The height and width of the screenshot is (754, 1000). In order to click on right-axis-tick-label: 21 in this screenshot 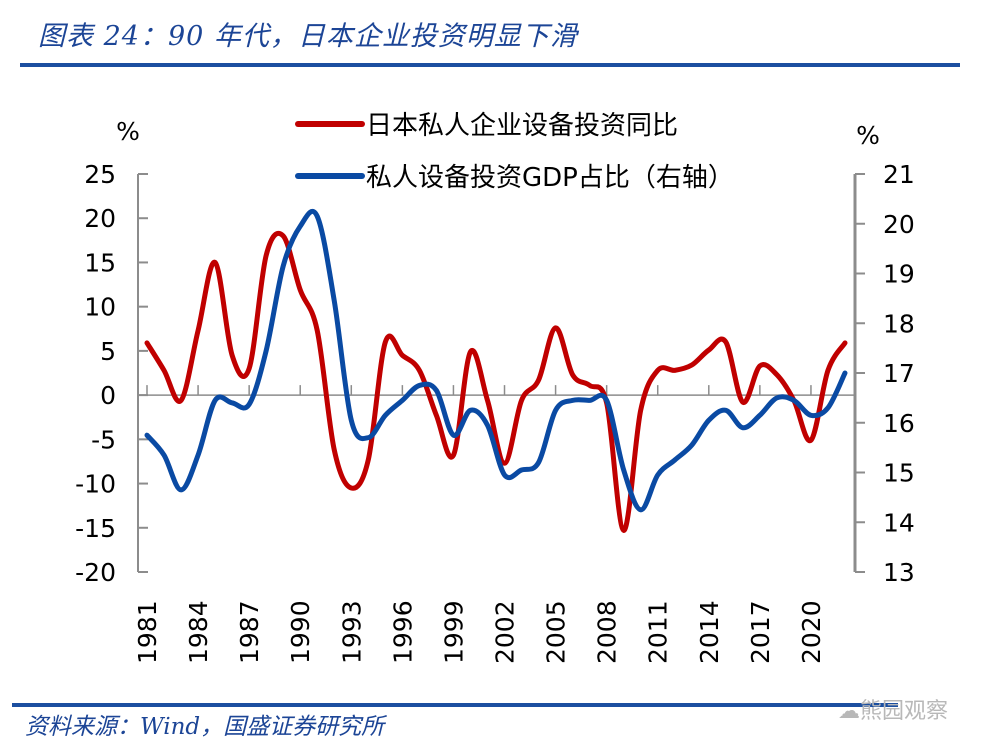, I will do `click(899, 174)`.